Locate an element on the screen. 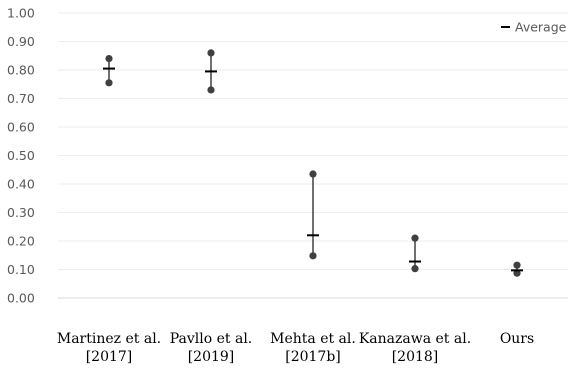 This screenshot has height=371, width=573. x-tick-label: Pavllo et al. [2019] is located at coordinates (211, 348).